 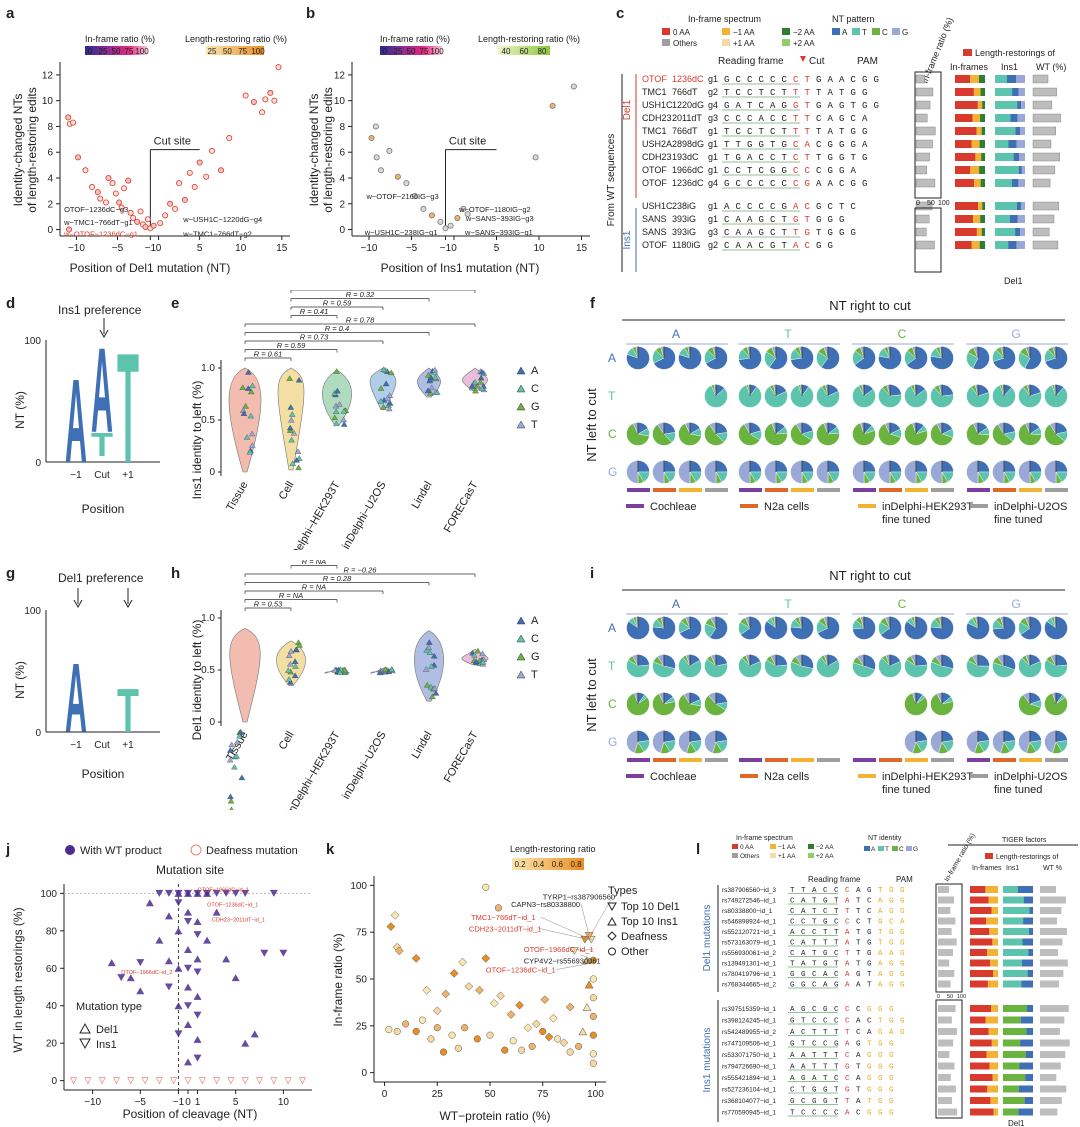 What do you see at coordinates (197, 440) in the screenshot?
I see `e-ylabel: Ins1 identity to left (%)` at bounding box center [197, 440].